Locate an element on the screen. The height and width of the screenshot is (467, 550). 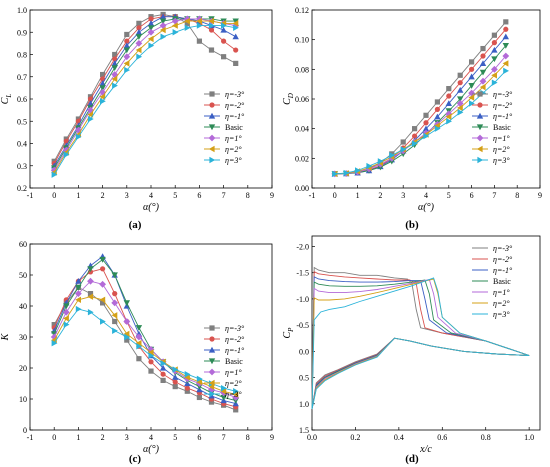
legend-label: η=2° is located at coordinates (233, 383).